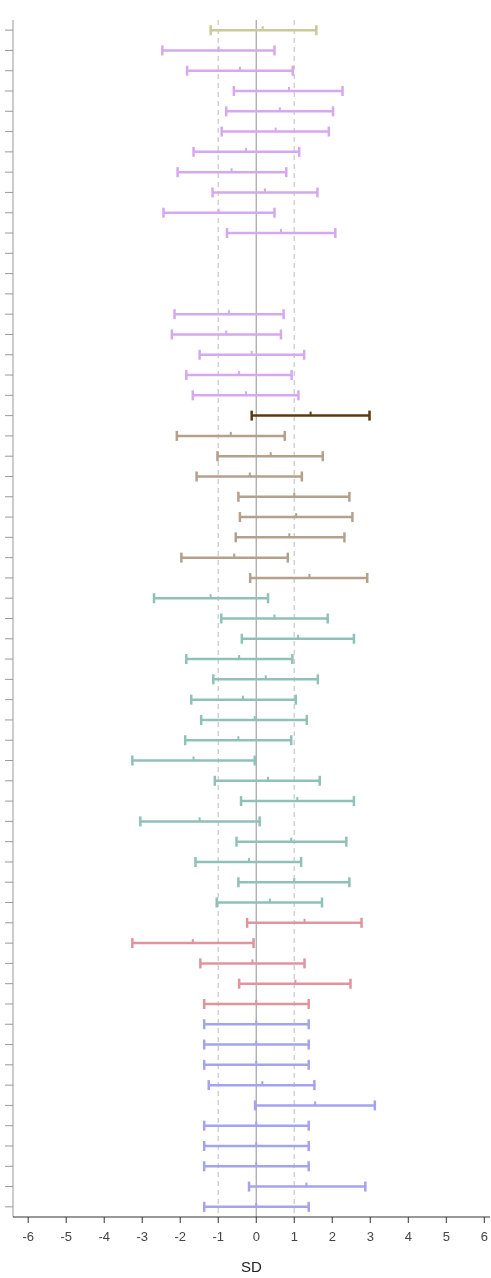  What do you see at coordinates (252, 1266) in the screenshot?
I see `x-axis-title: SD` at bounding box center [252, 1266].